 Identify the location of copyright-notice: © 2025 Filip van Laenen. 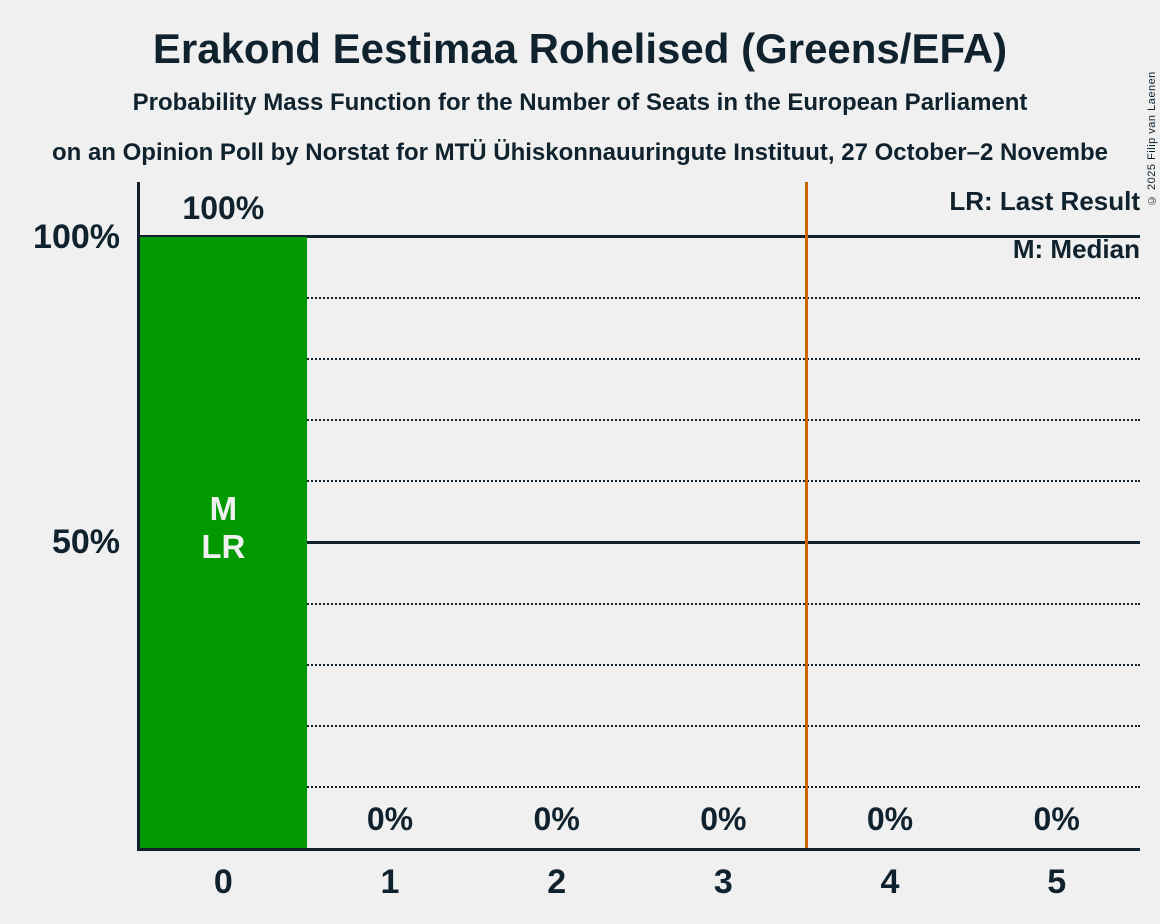
(1152, 138).